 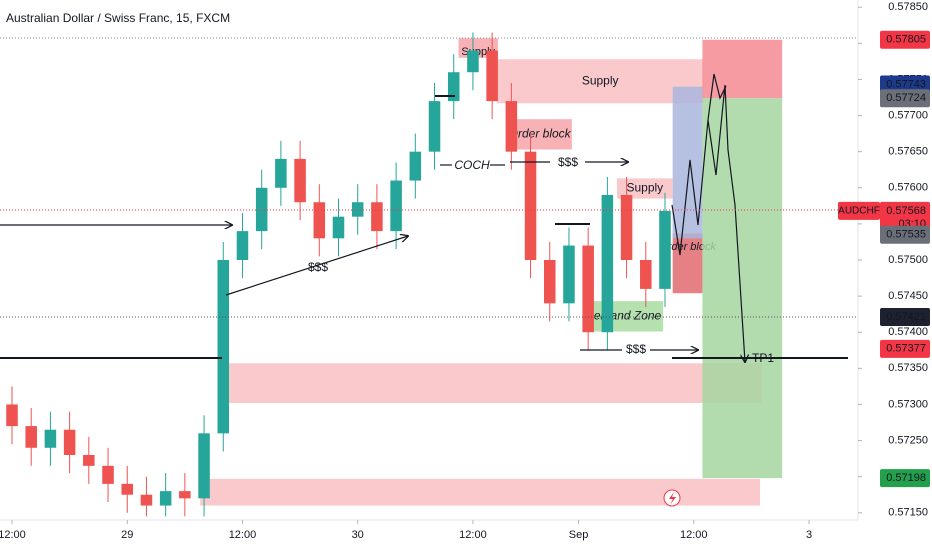 I want to click on y-tick-label: 0.57700, so click(x=908, y=115).